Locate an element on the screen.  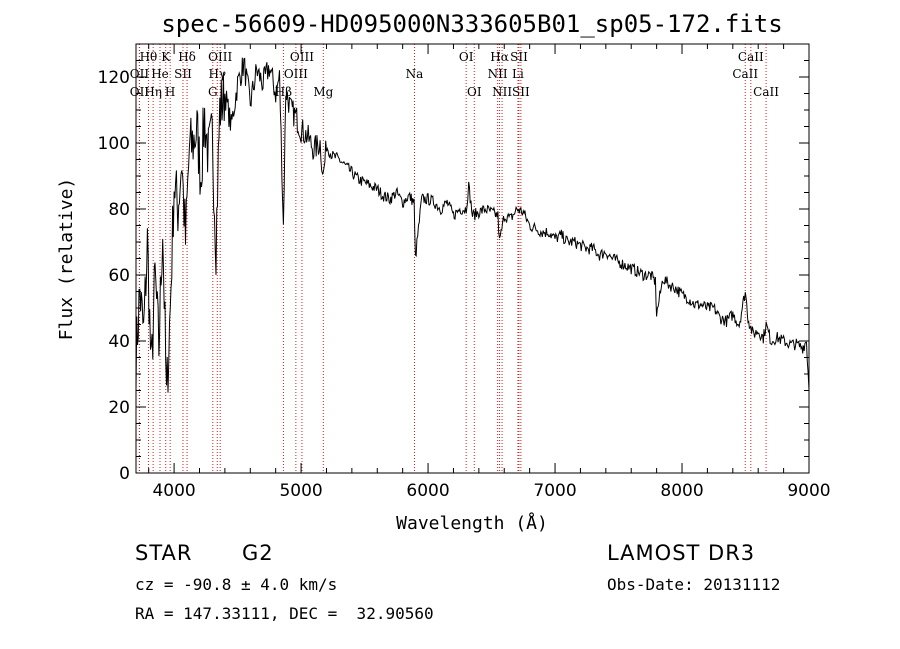
x-tick-label: 6000 is located at coordinates (427, 491).